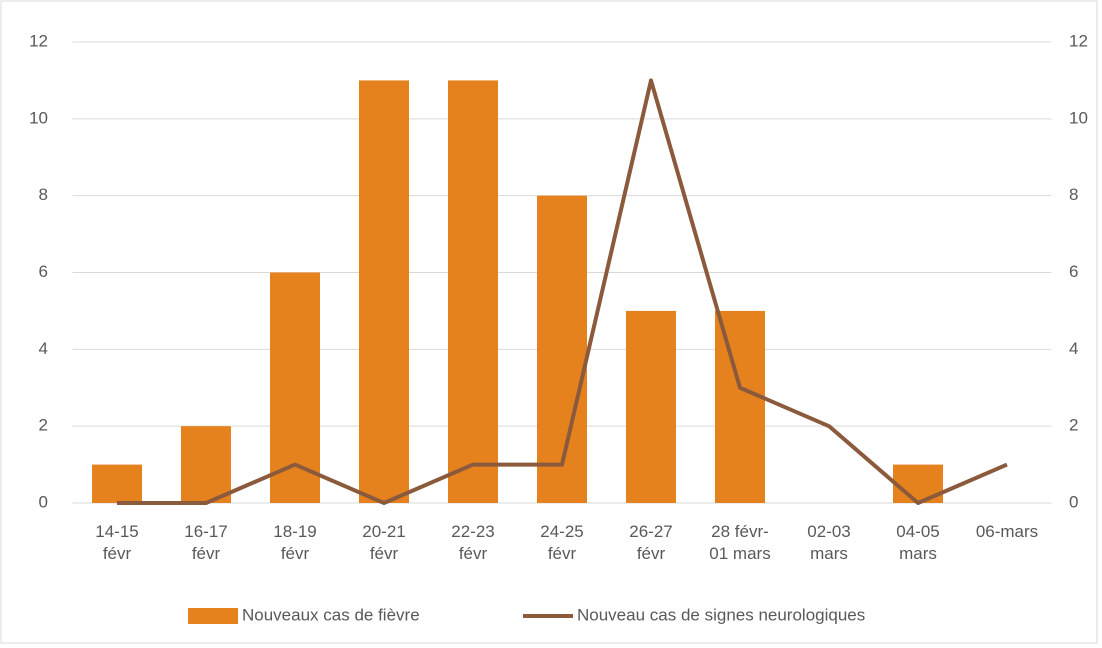 This screenshot has height=648, width=1102. I want to click on x-tick-label: 16-17 févr, so click(206, 542).